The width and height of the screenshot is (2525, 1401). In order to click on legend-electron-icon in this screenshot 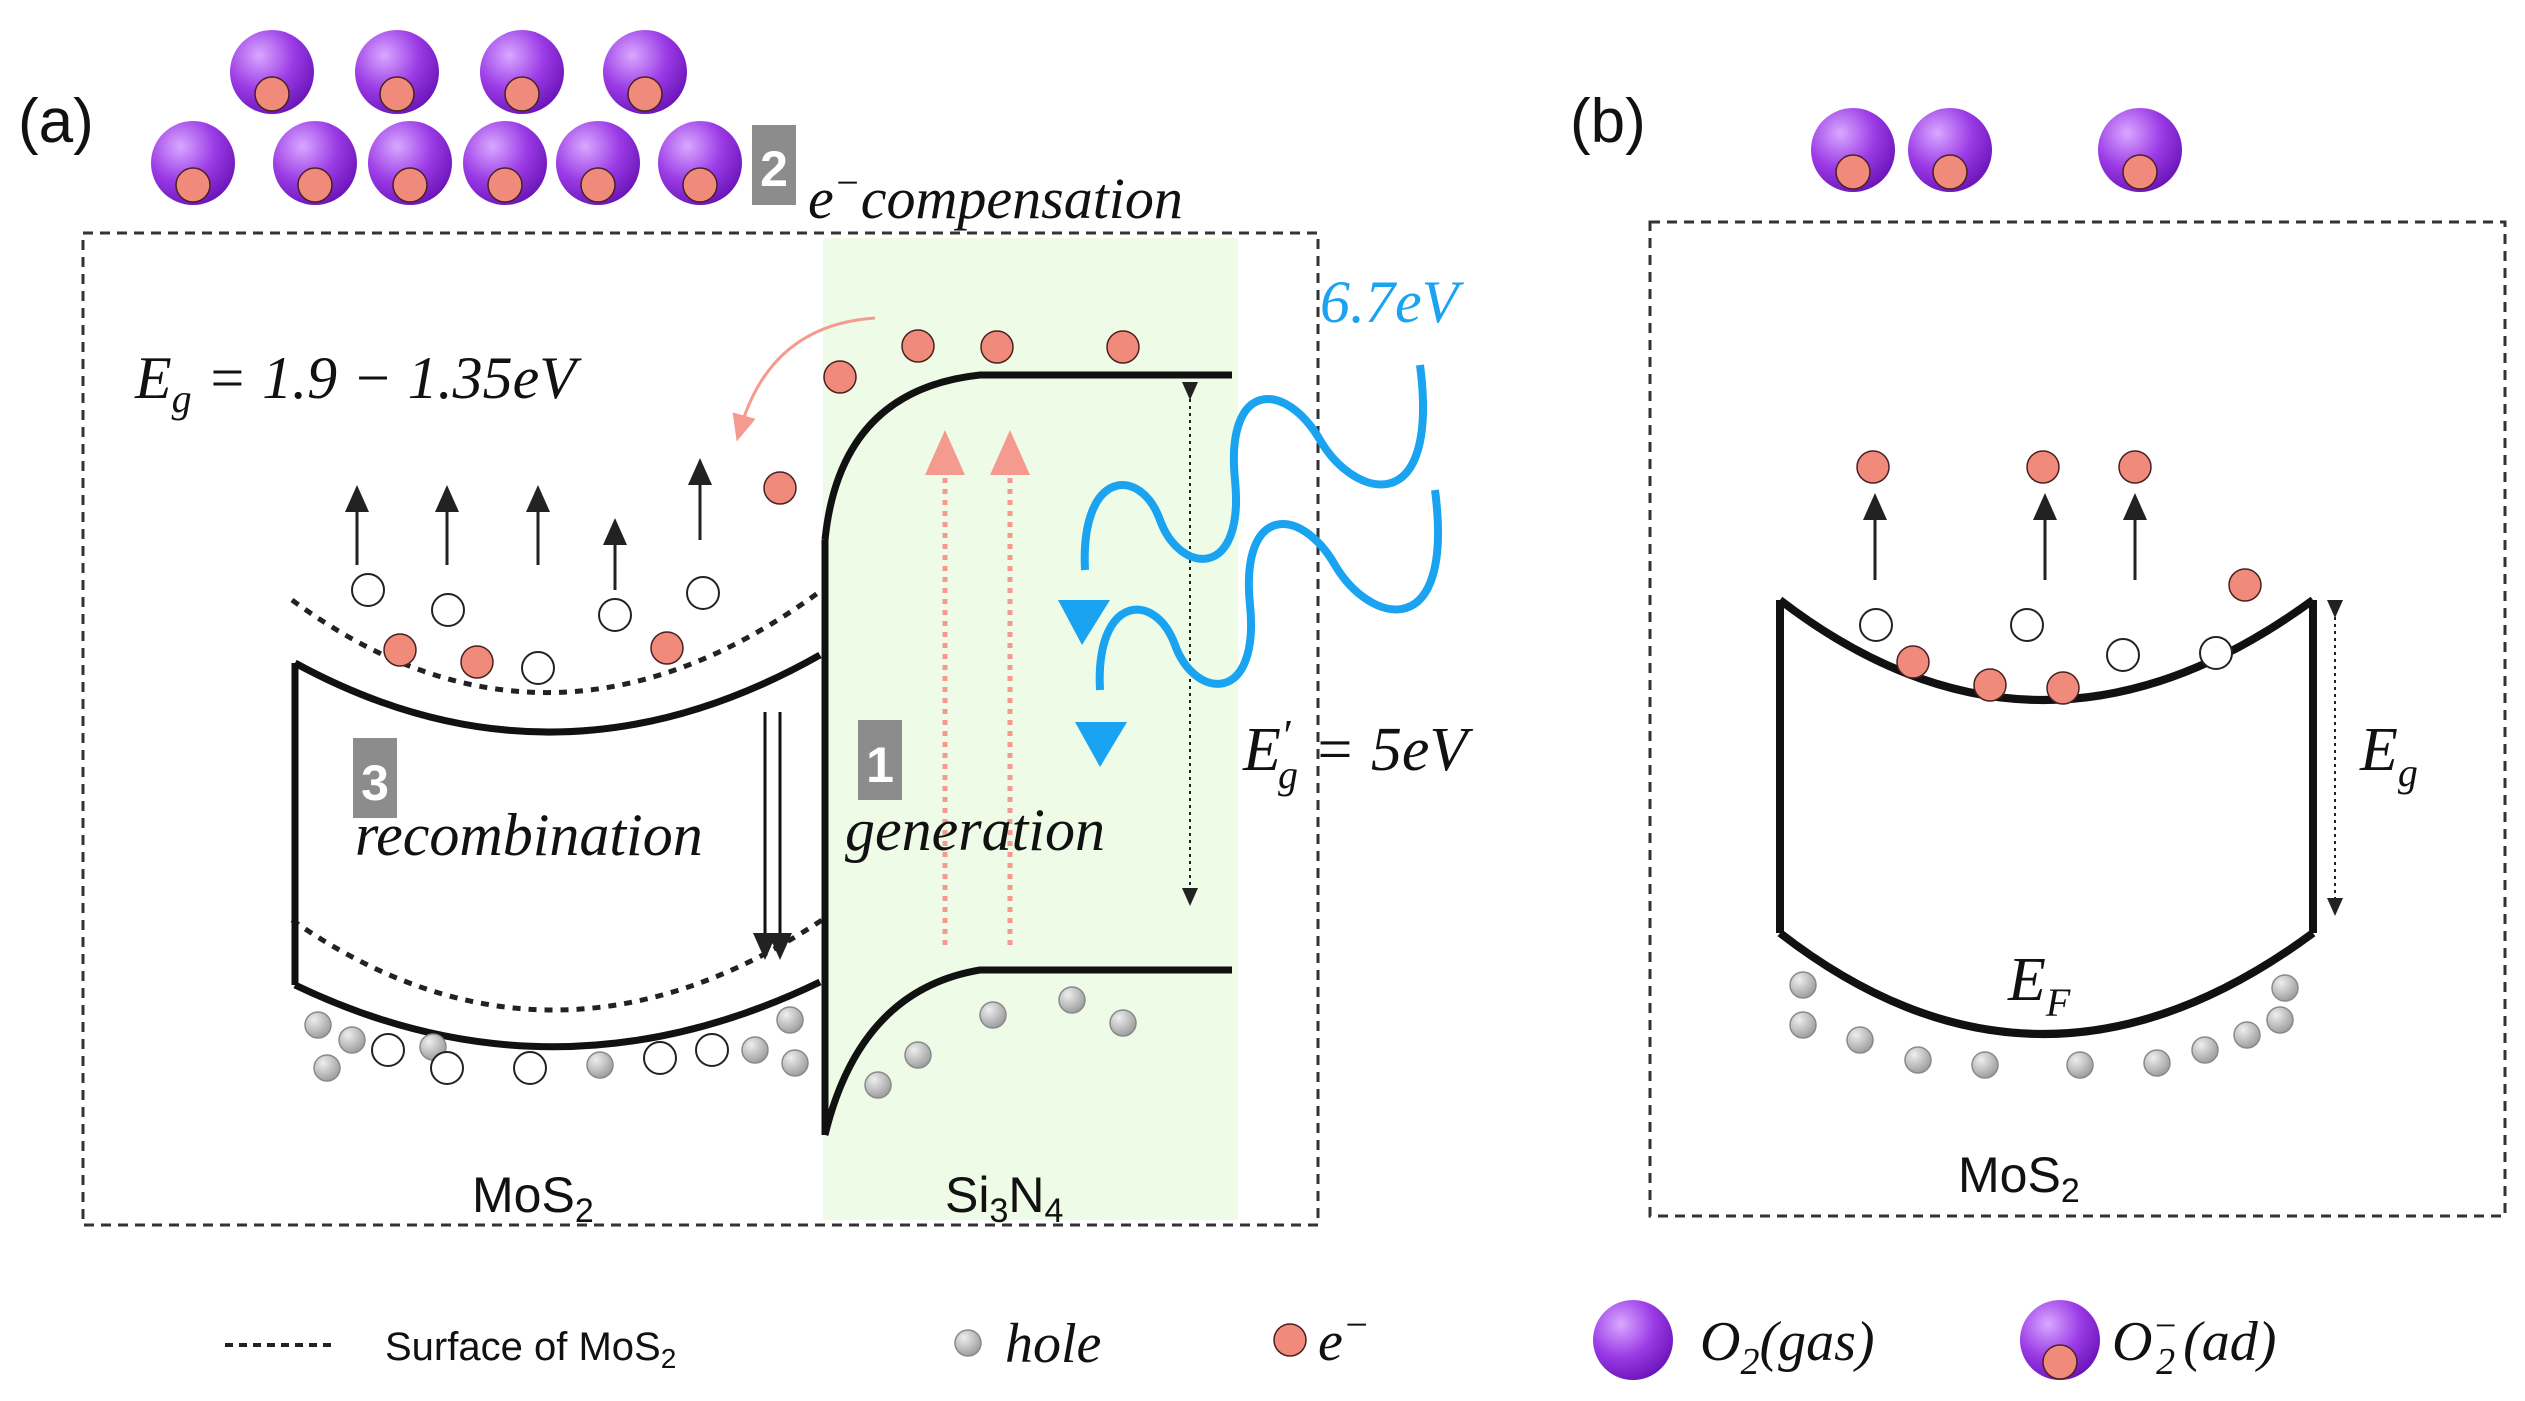, I will do `click(1290, 1340)`.